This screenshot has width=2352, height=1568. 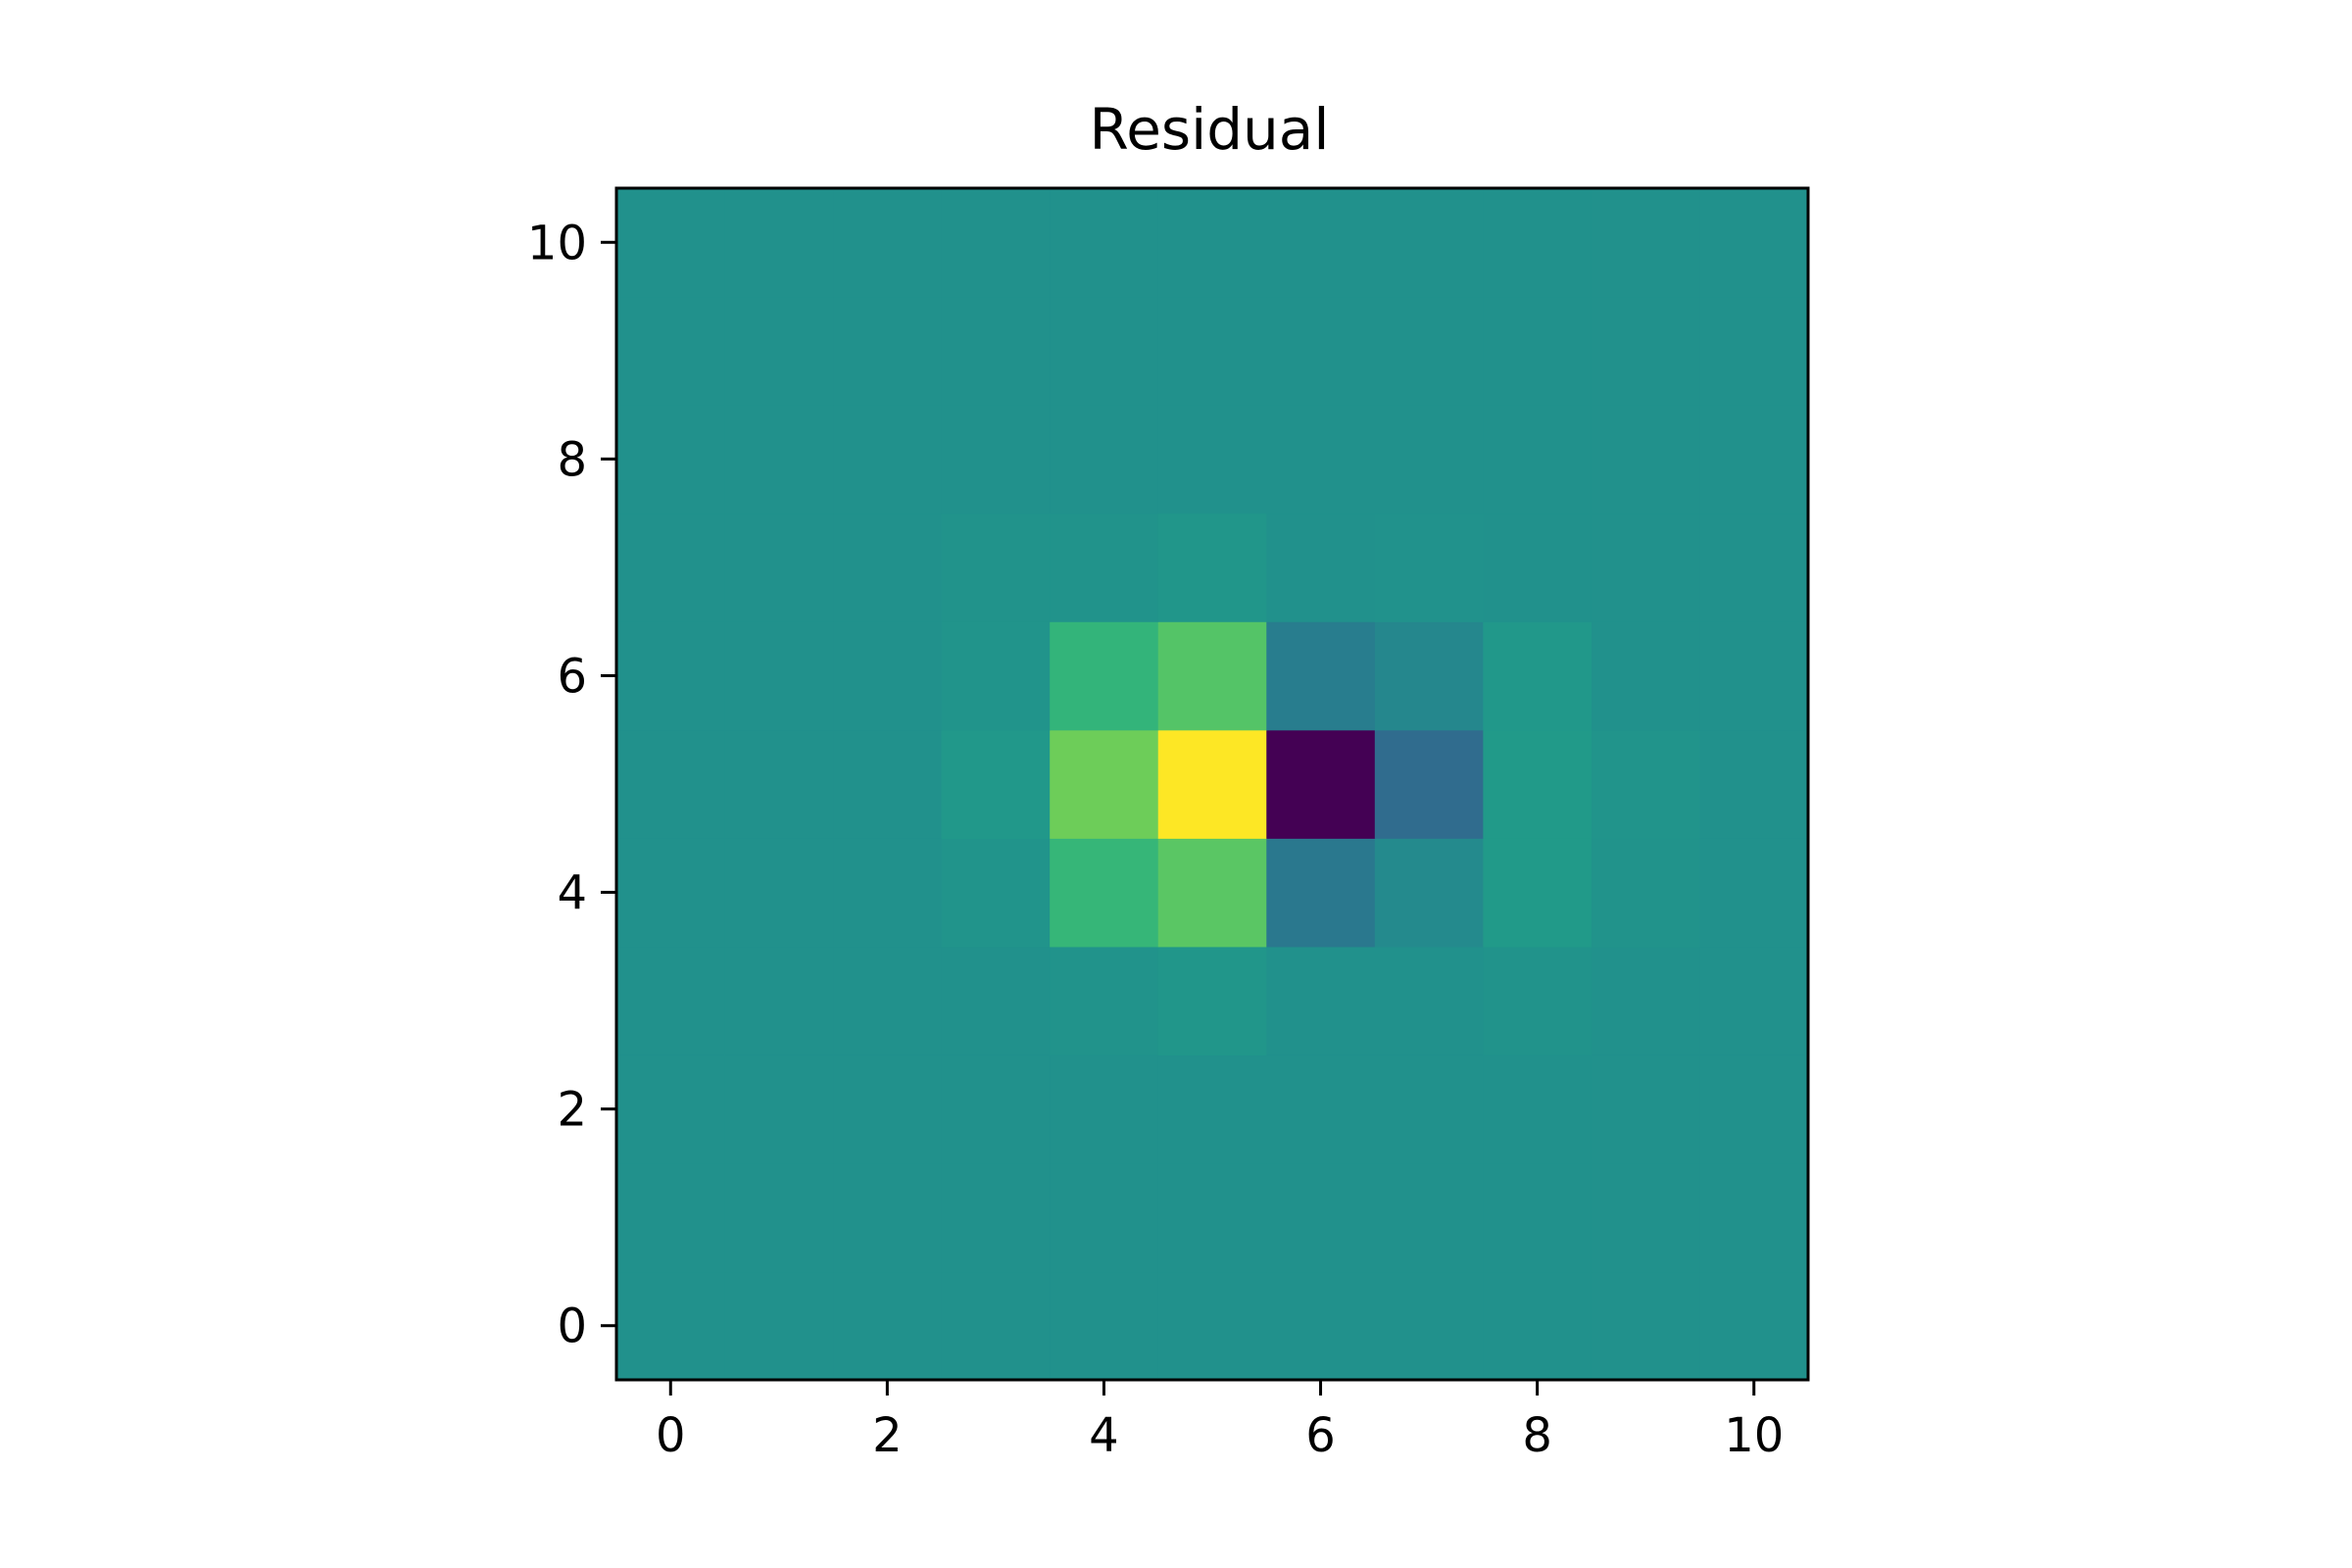 What do you see at coordinates (887, 1435) in the screenshot?
I see `x-tick-label: 2` at bounding box center [887, 1435].